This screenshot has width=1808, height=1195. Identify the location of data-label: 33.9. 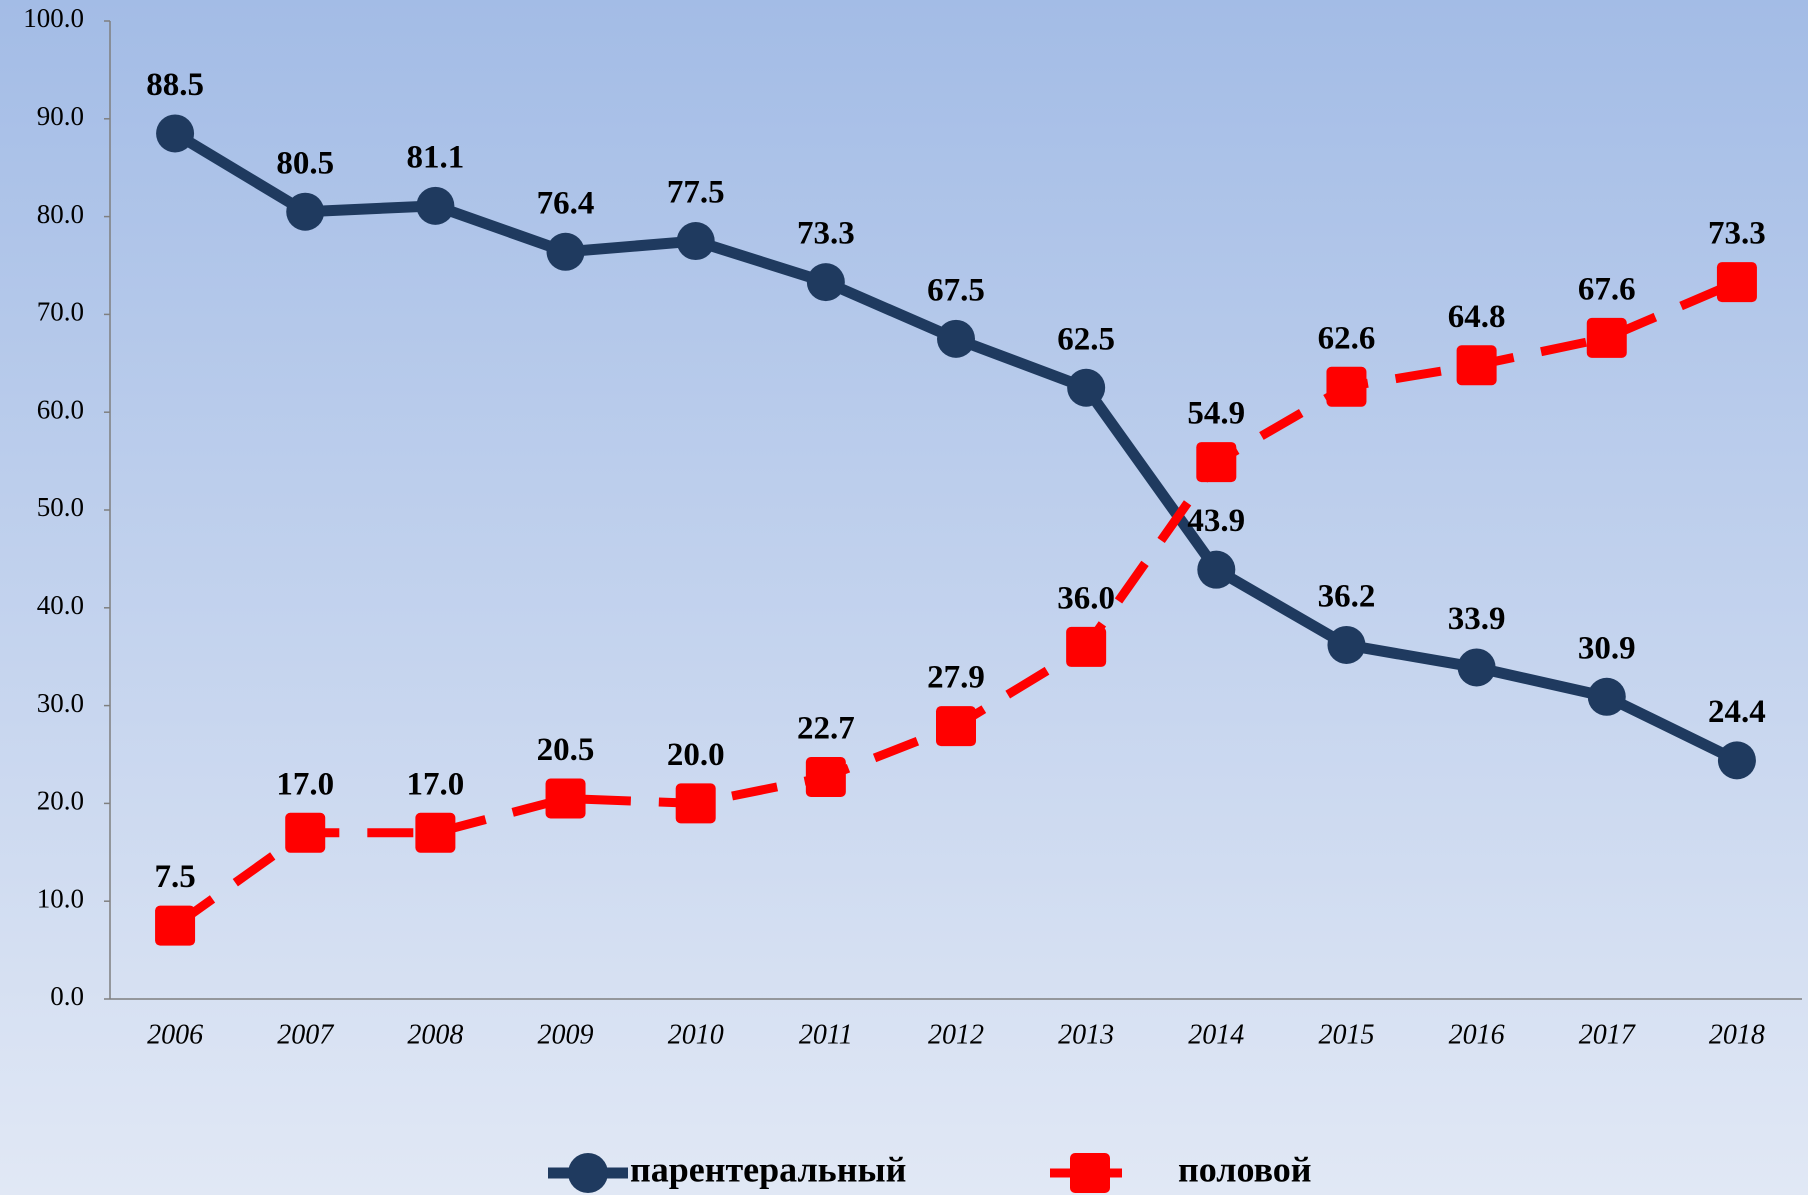
(1477, 619).